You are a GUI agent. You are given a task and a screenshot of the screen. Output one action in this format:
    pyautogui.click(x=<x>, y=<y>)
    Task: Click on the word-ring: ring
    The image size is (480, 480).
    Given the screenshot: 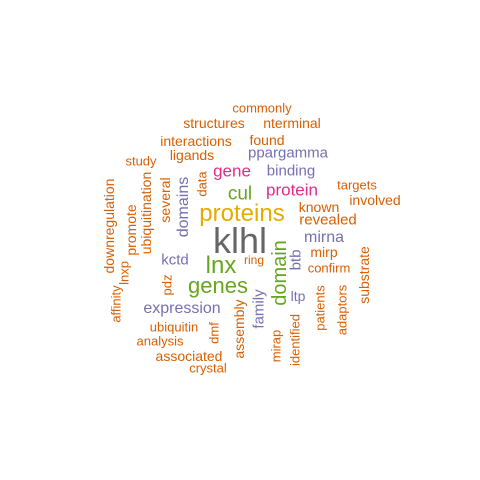 What is the action you would take?
    pyautogui.click(x=254, y=260)
    